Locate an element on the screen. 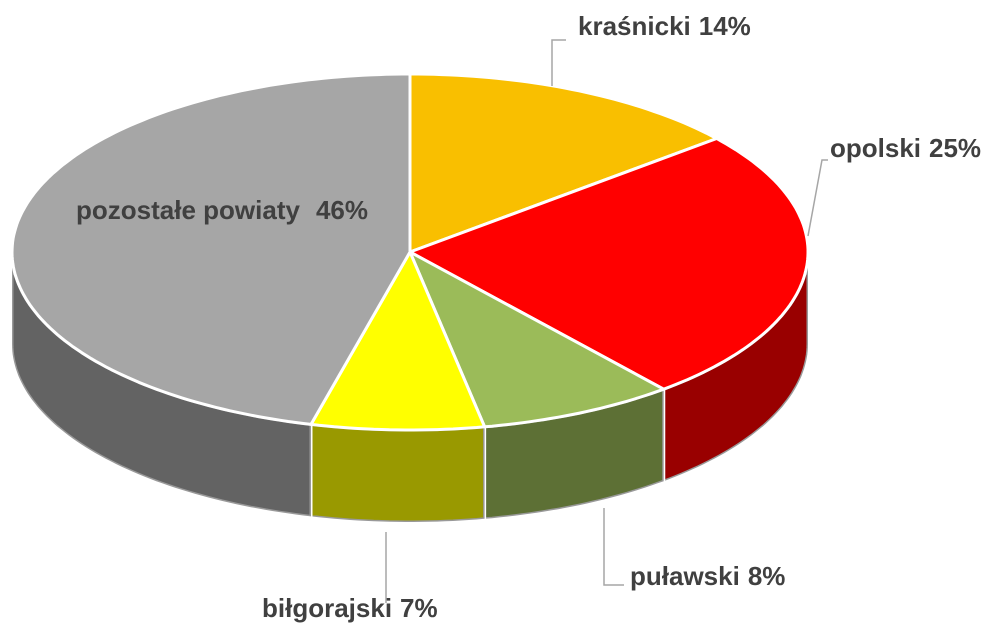  label-value: 7% is located at coordinates (419, 608).